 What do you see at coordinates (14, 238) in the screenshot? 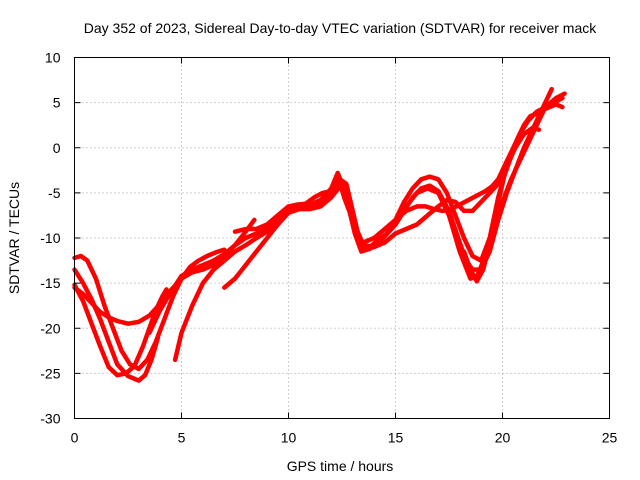
I see `y-axis-label: SDTVAR / TECUs` at bounding box center [14, 238].